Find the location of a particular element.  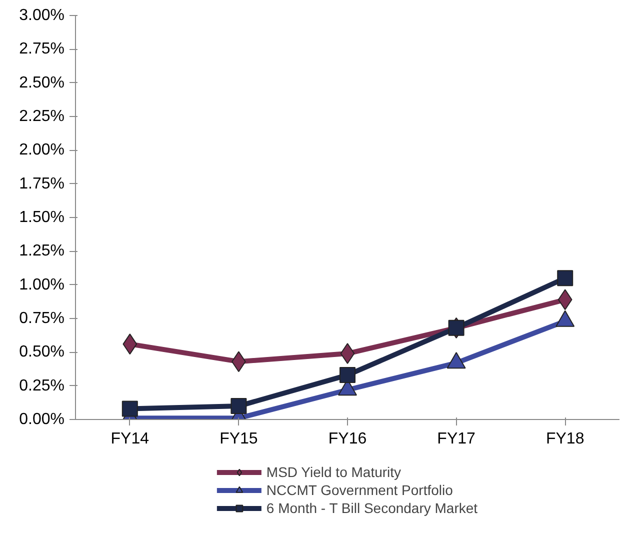

y-tick-label: 3.00% is located at coordinates (42, 15).